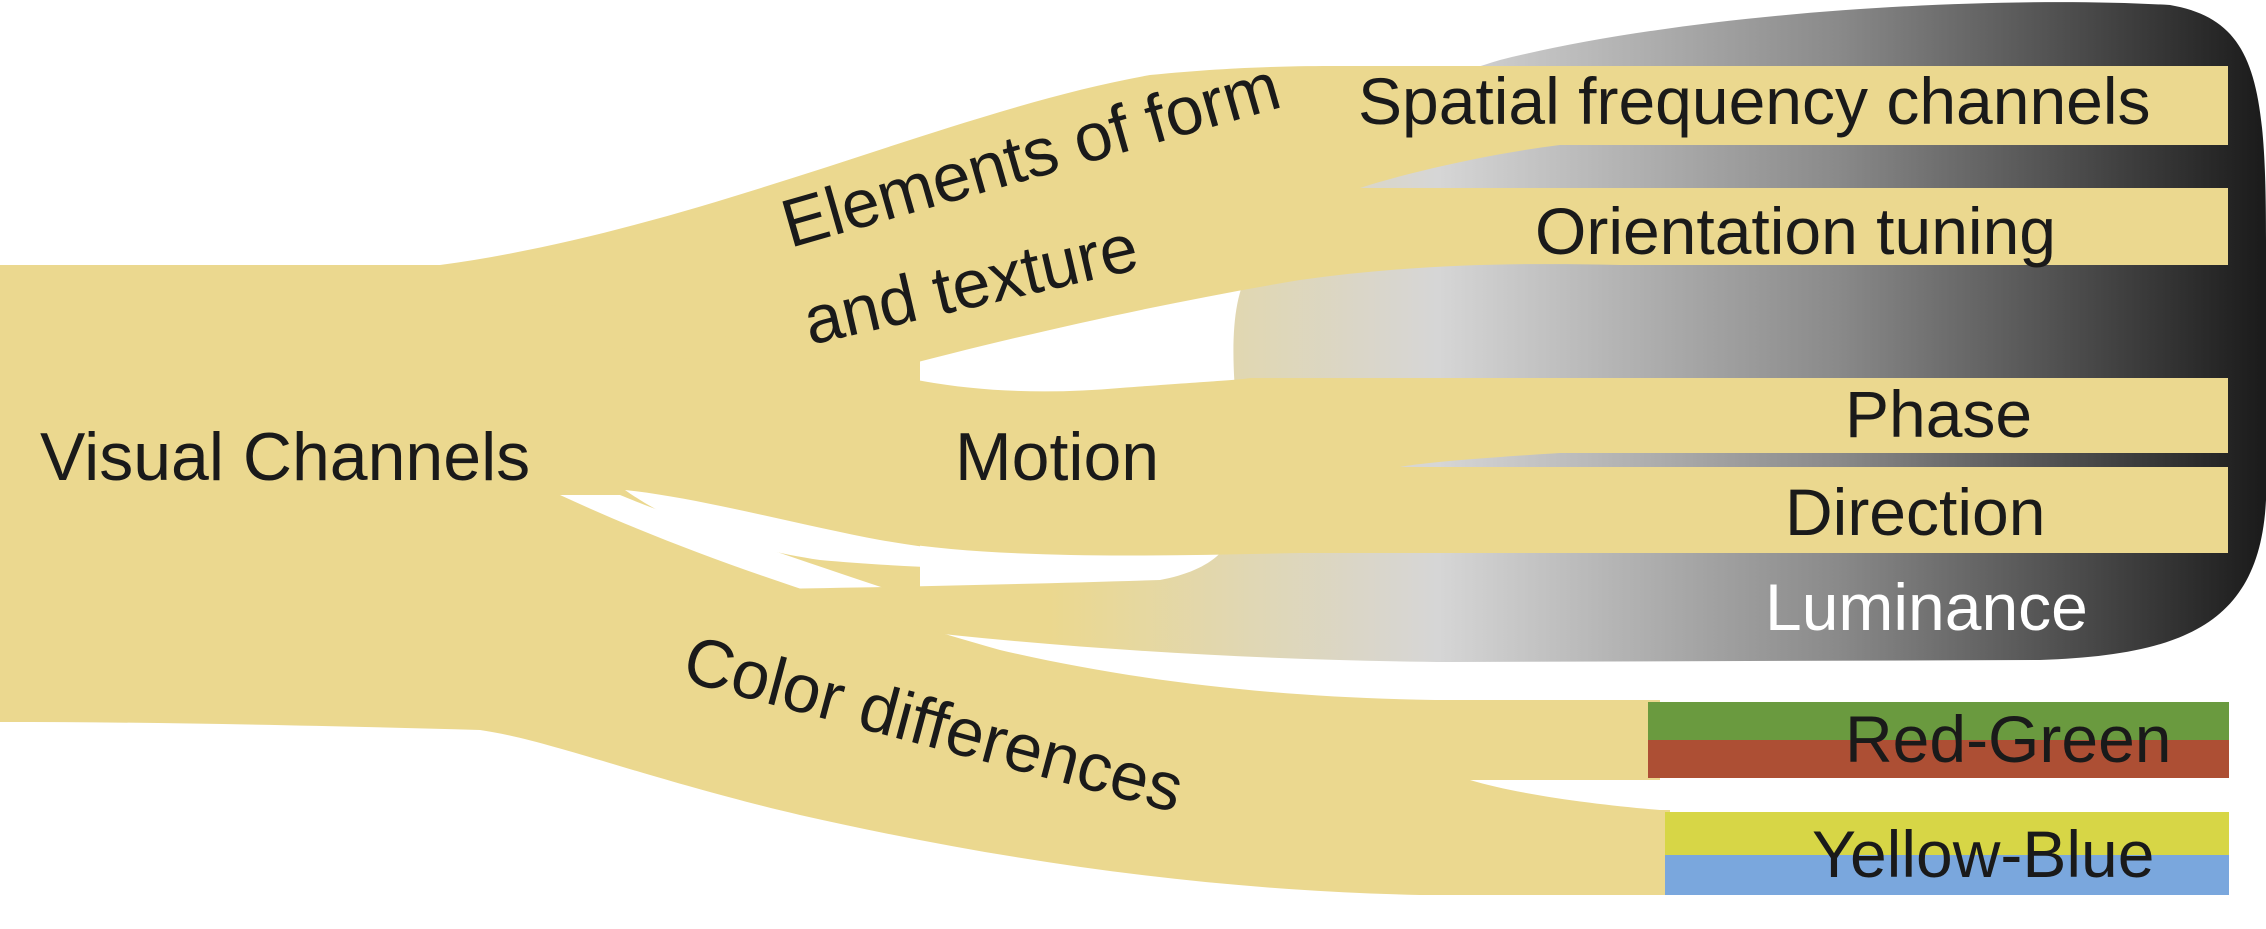 The image size is (2266, 929). I want to click on leaf-phase-label: Phase, so click(1938, 414).